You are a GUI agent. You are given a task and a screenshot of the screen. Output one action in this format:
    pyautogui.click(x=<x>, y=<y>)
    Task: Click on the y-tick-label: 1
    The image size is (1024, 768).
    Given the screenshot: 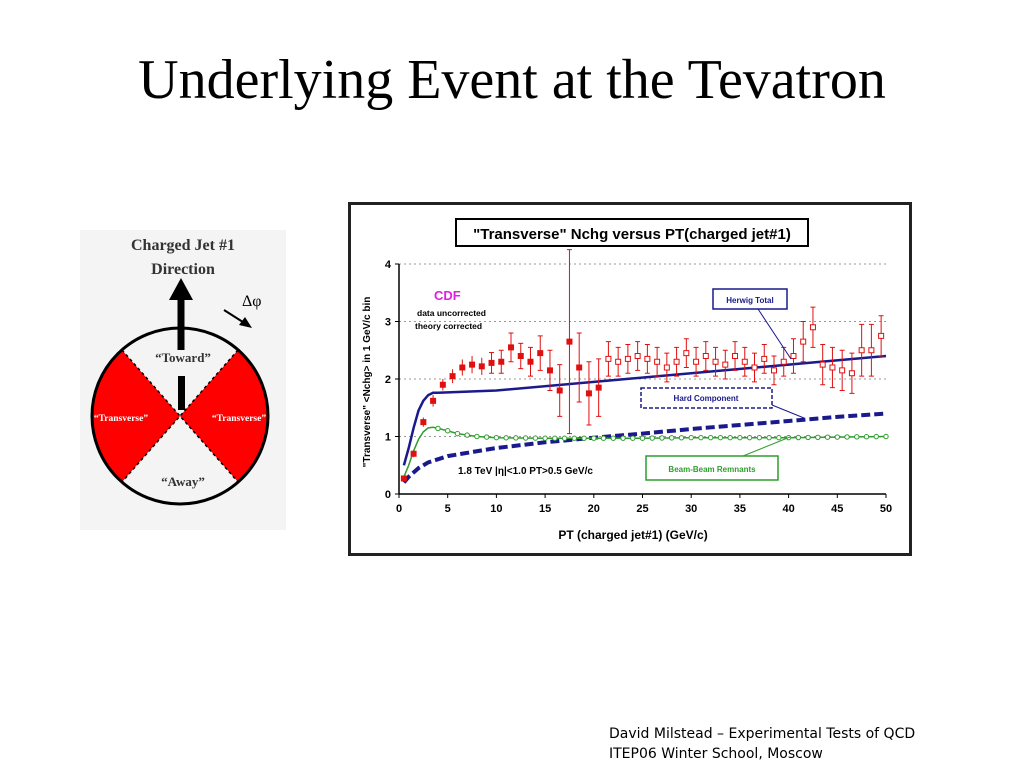 What is the action you would take?
    pyautogui.click(x=388, y=438)
    